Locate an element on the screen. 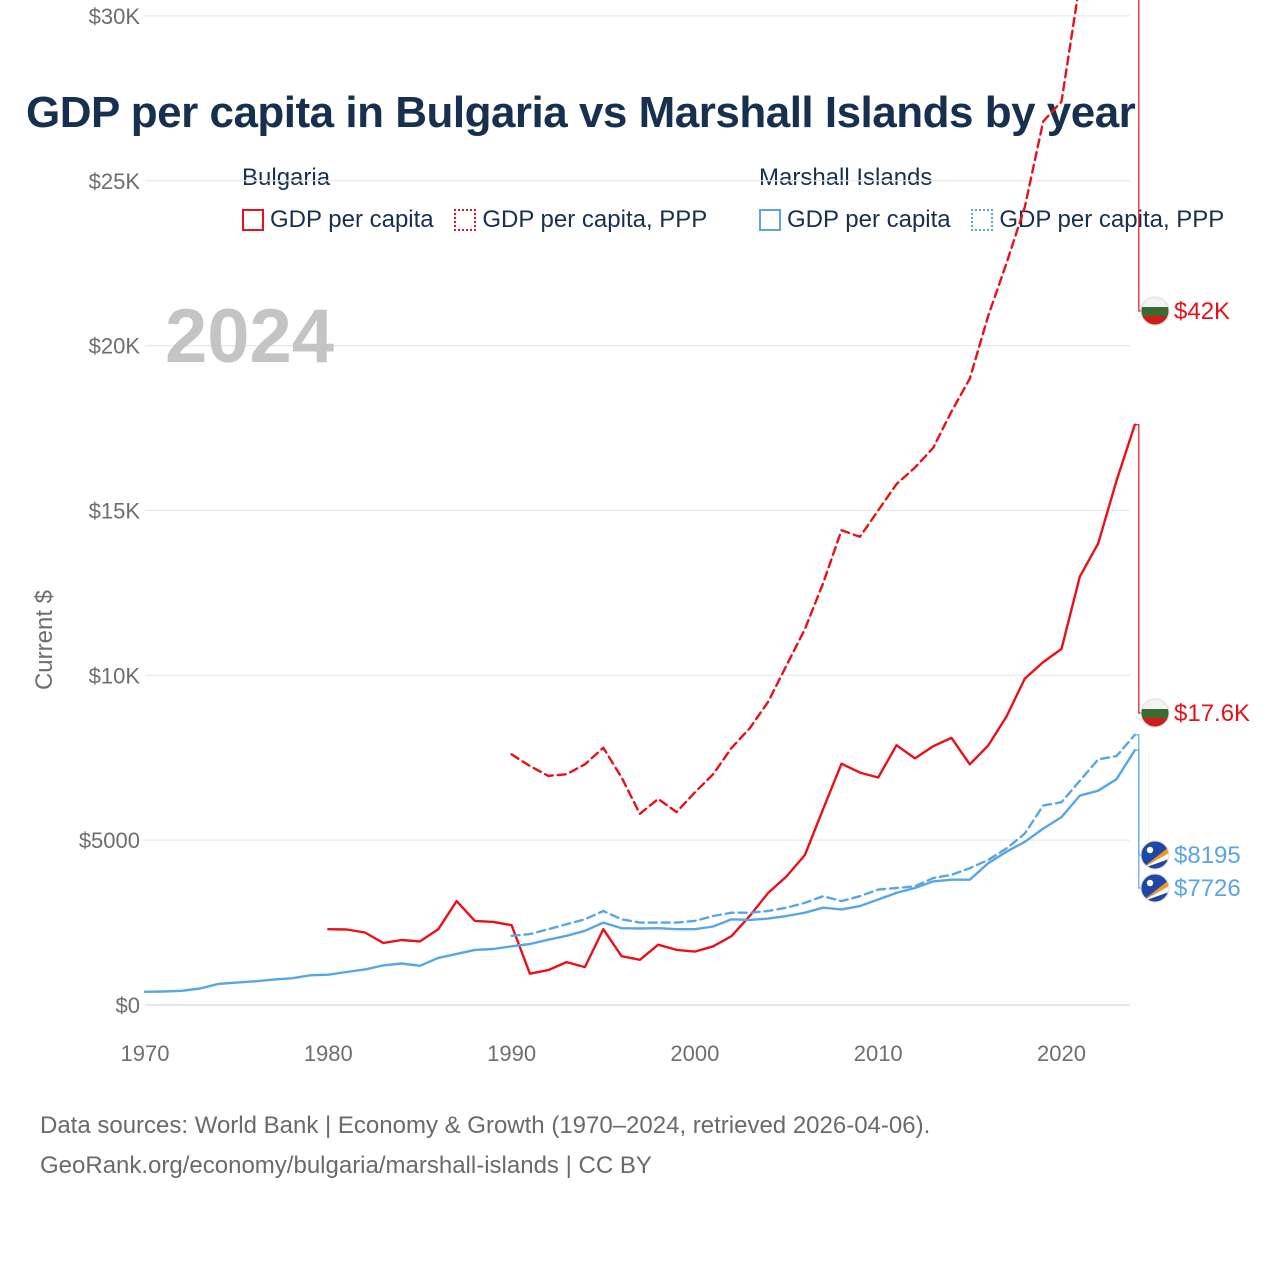 This screenshot has width=1280, height=1280. legend-item-marshall-gdp: GDP per capita is located at coordinates (855, 220).